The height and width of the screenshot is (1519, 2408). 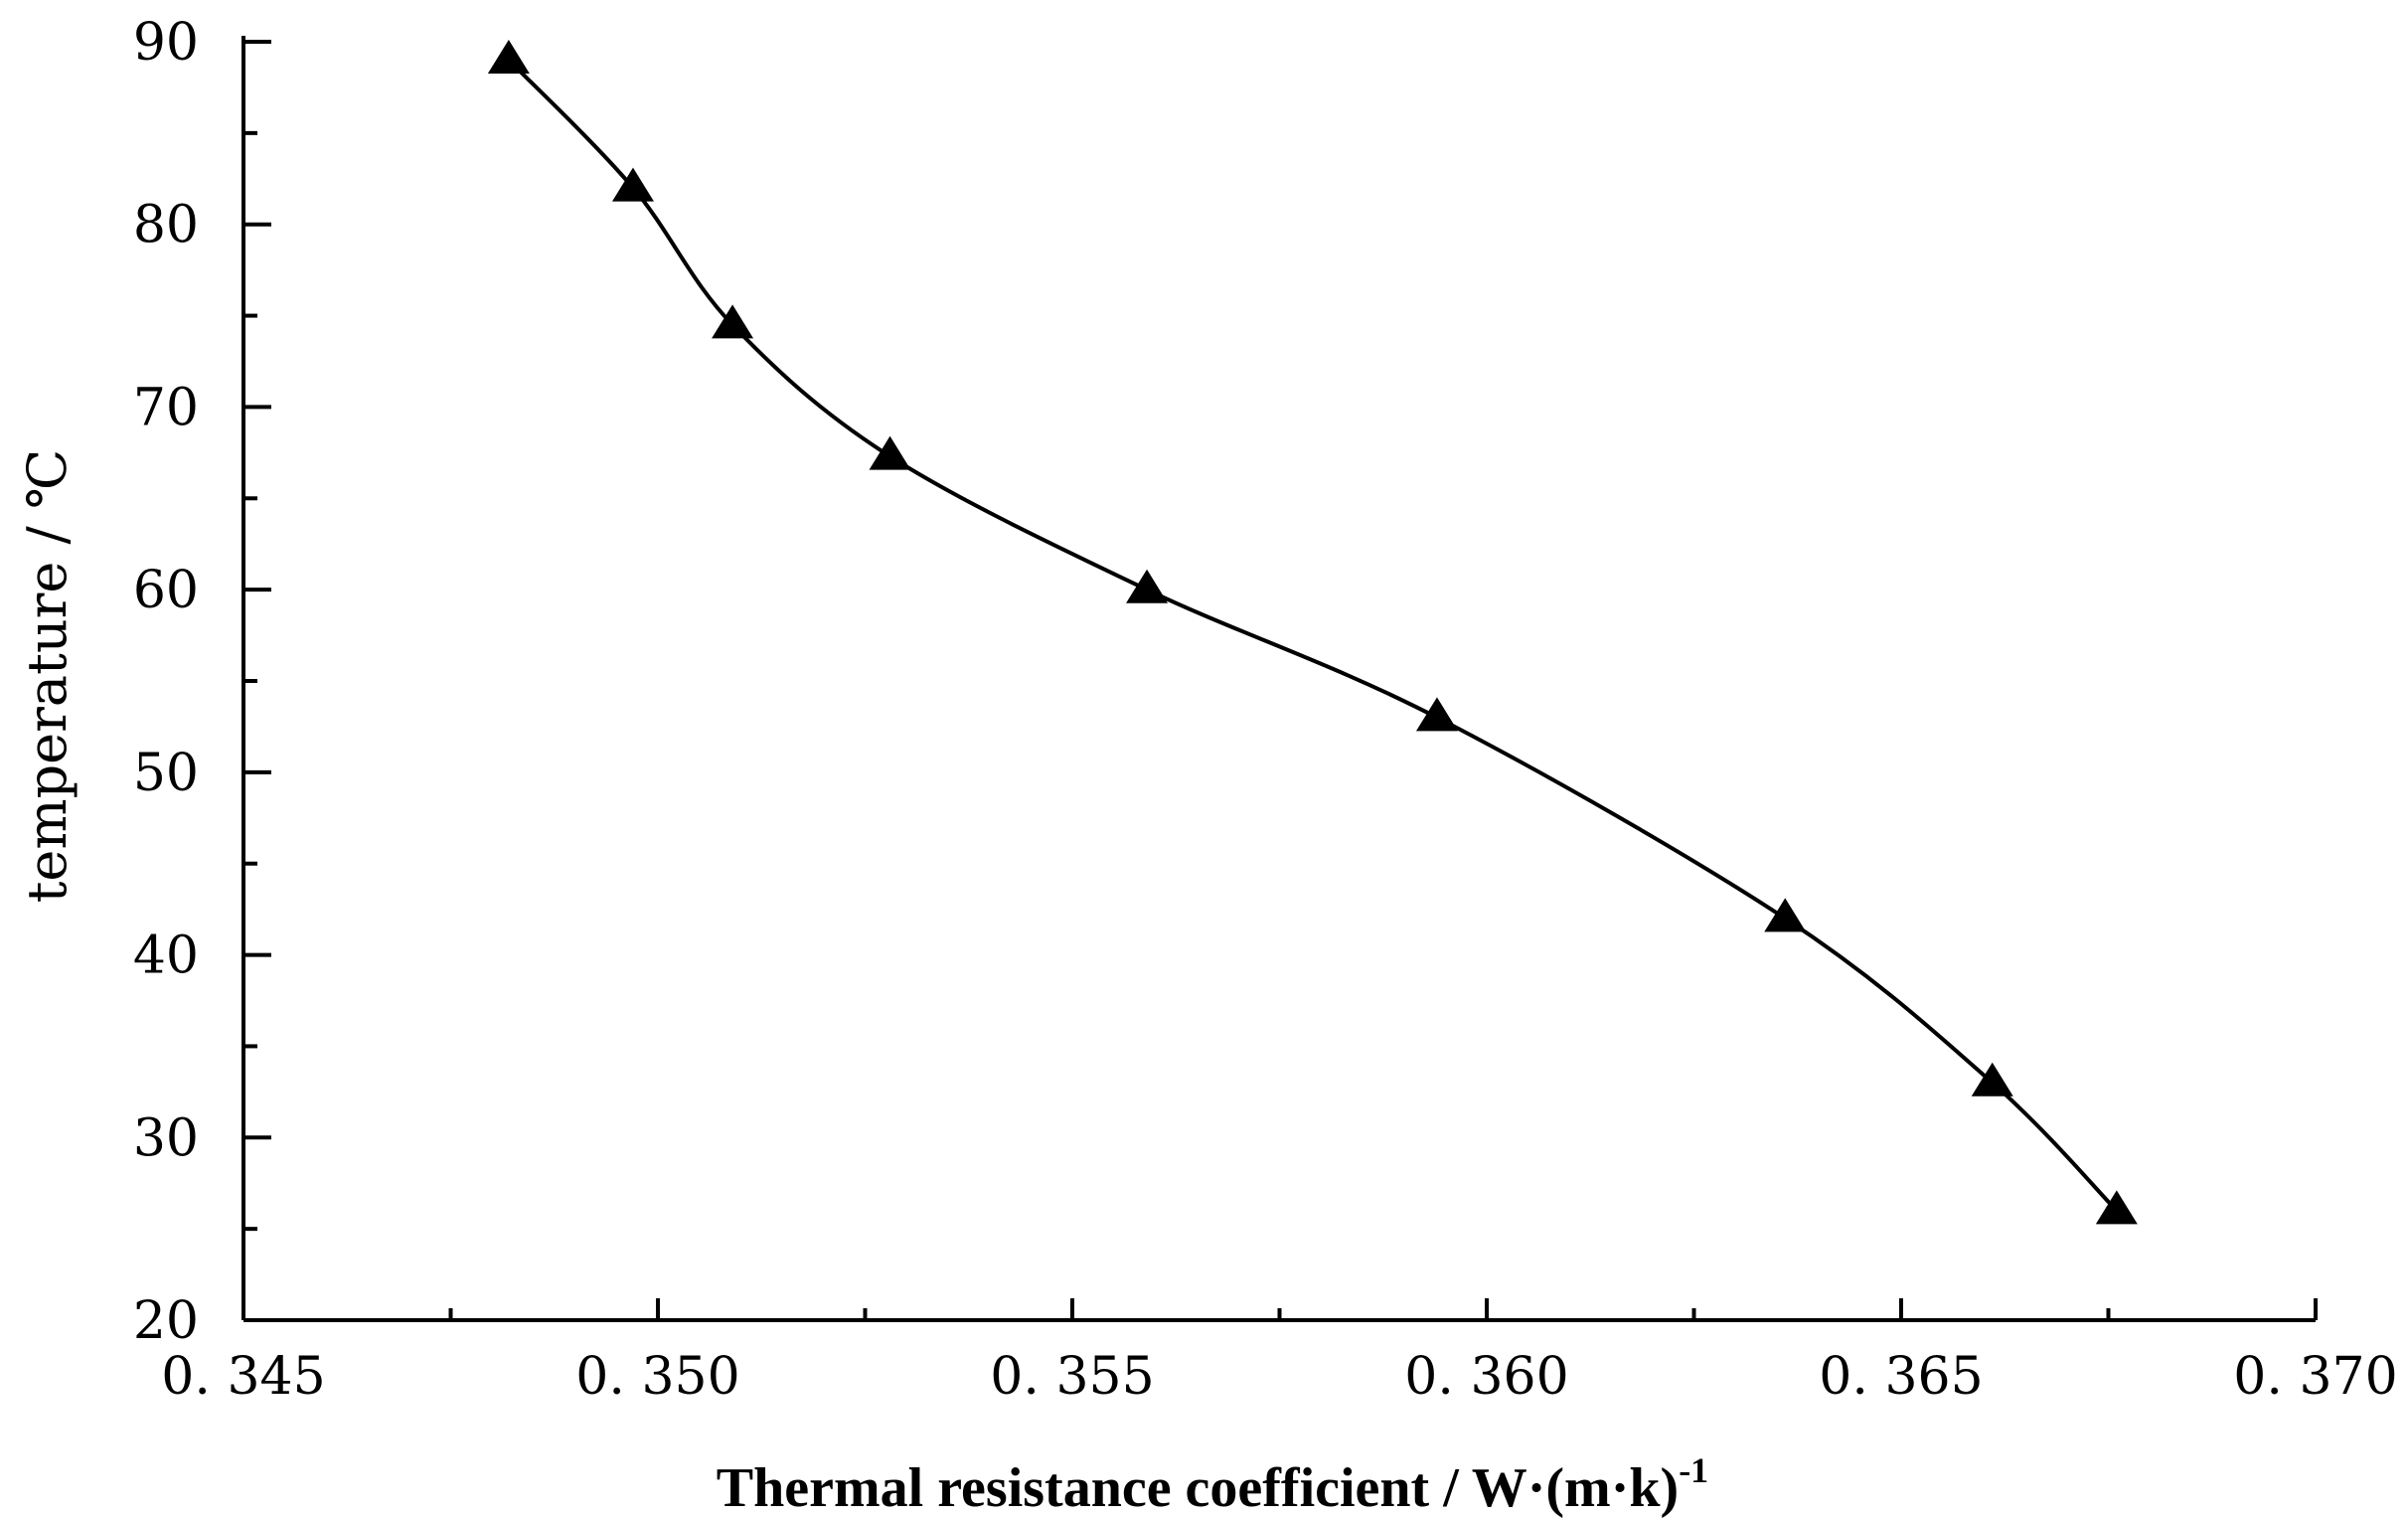 I want to click on x-axis-title-superscript: -1, so click(x=1693, y=1470).